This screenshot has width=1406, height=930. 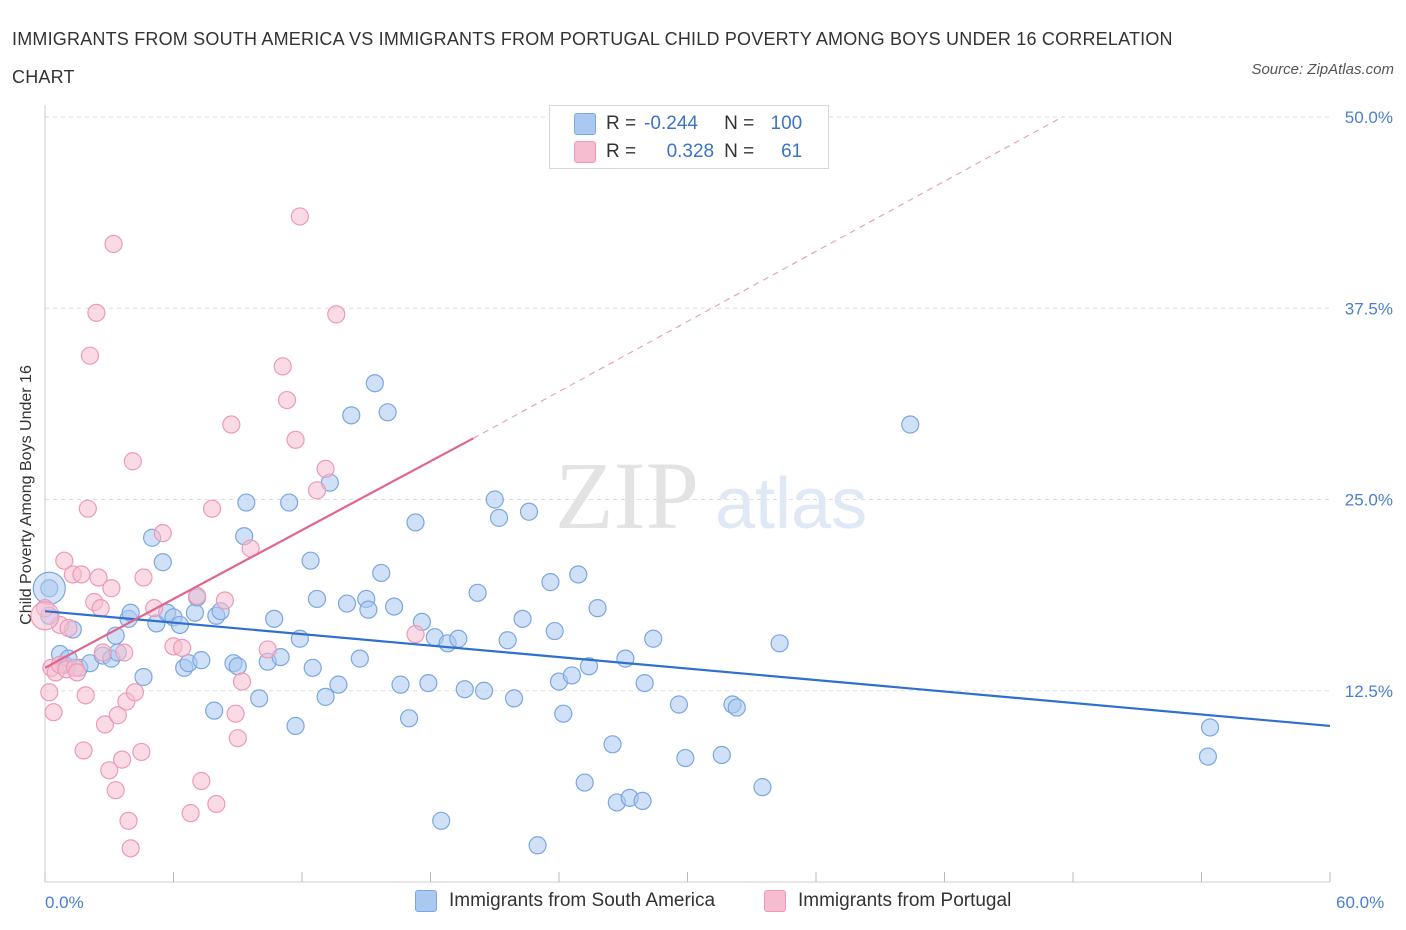 I want to click on legend-label-portugal: Immigrants from Portugal, so click(x=905, y=900).